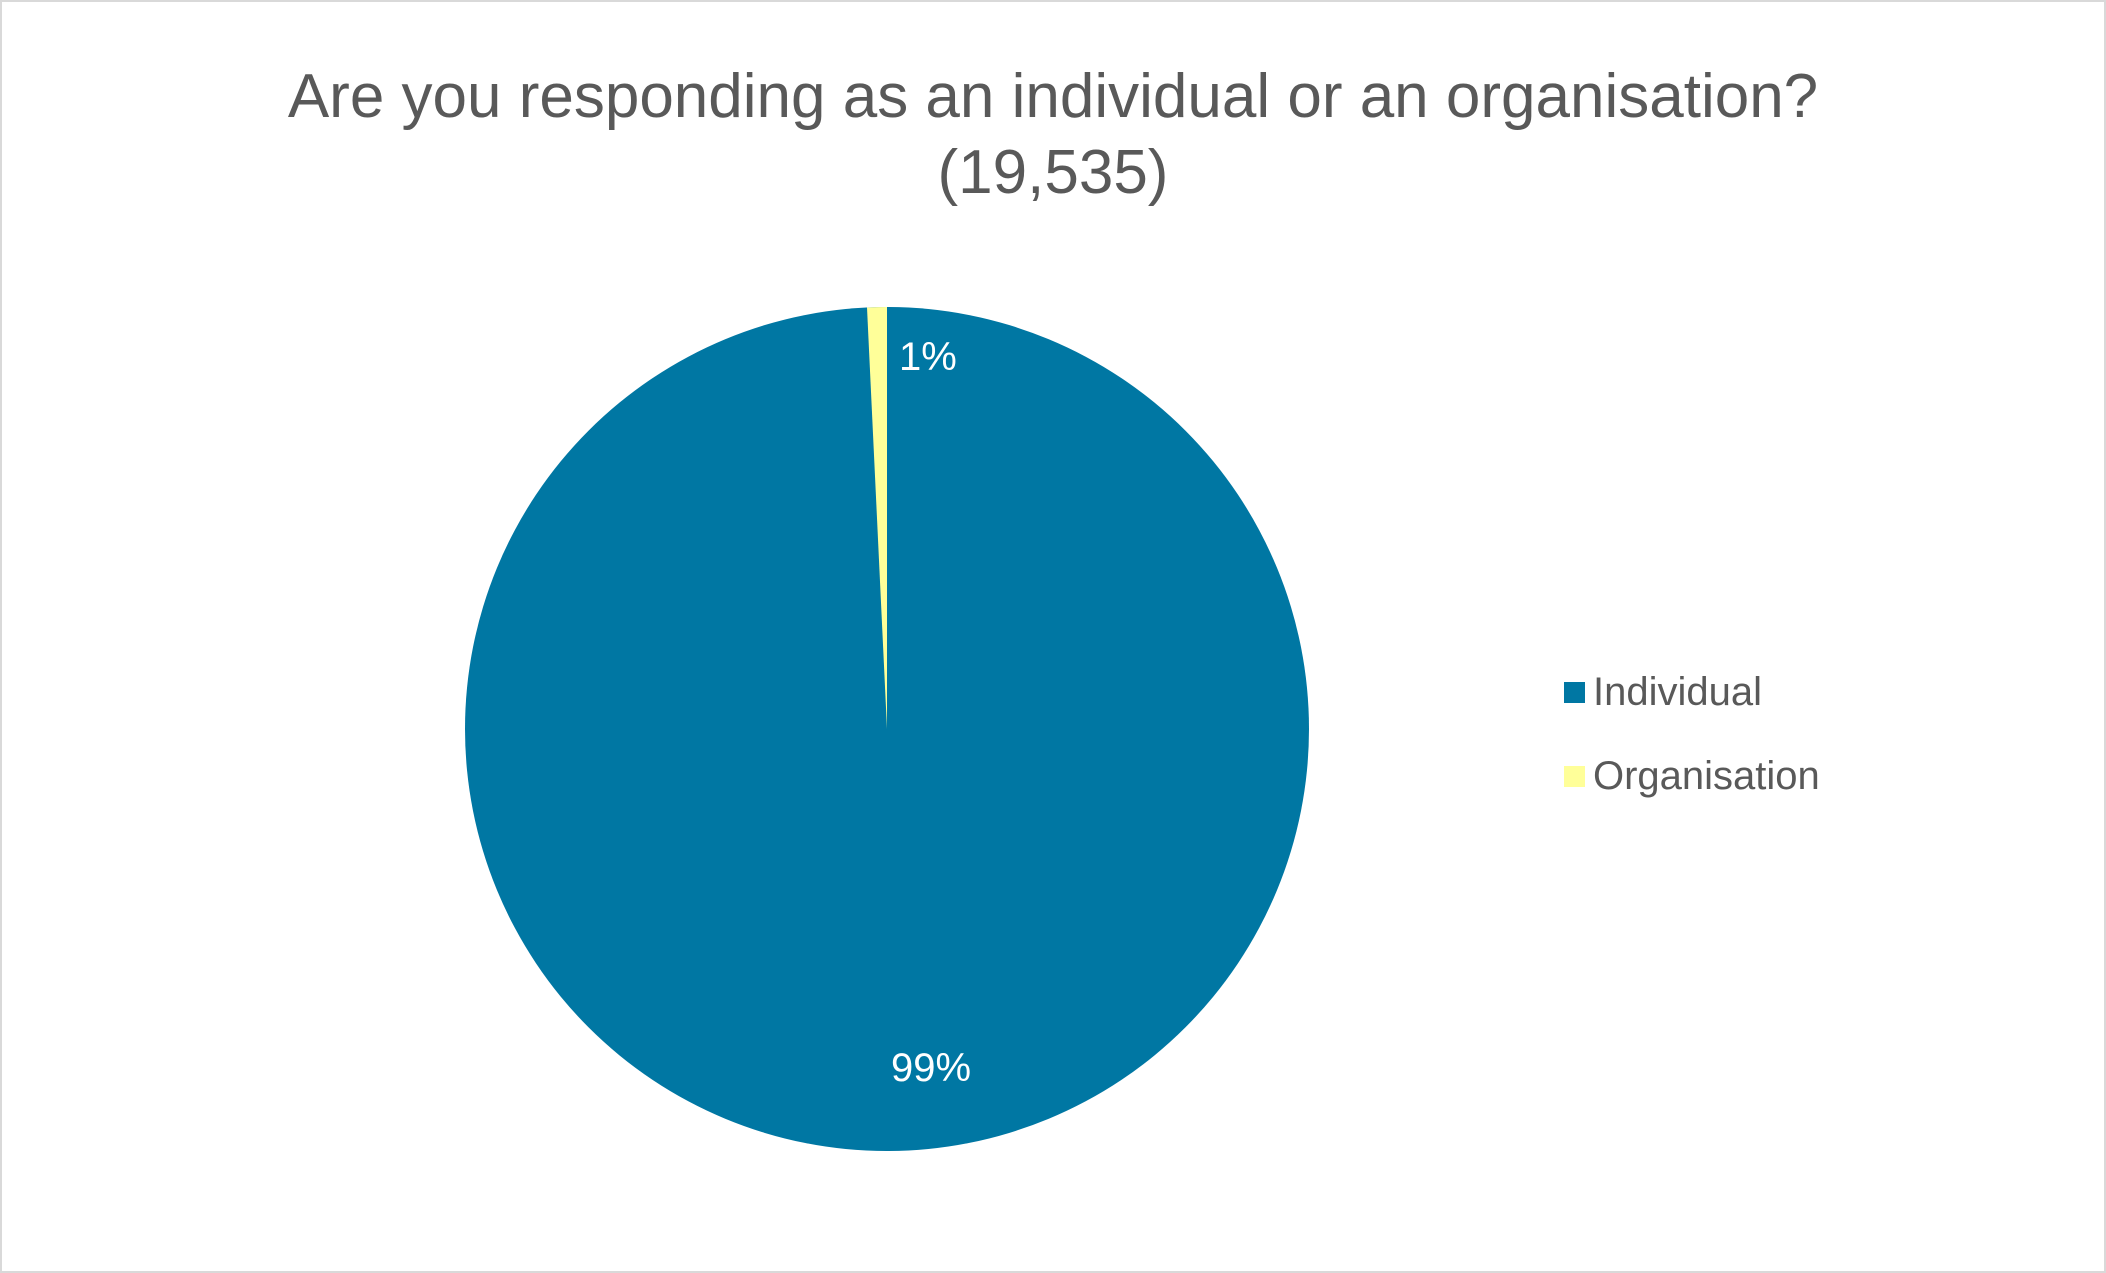 The width and height of the screenshot is (2106, 1273). I want to click on legend-label: Organisation, so click(1706, 776).